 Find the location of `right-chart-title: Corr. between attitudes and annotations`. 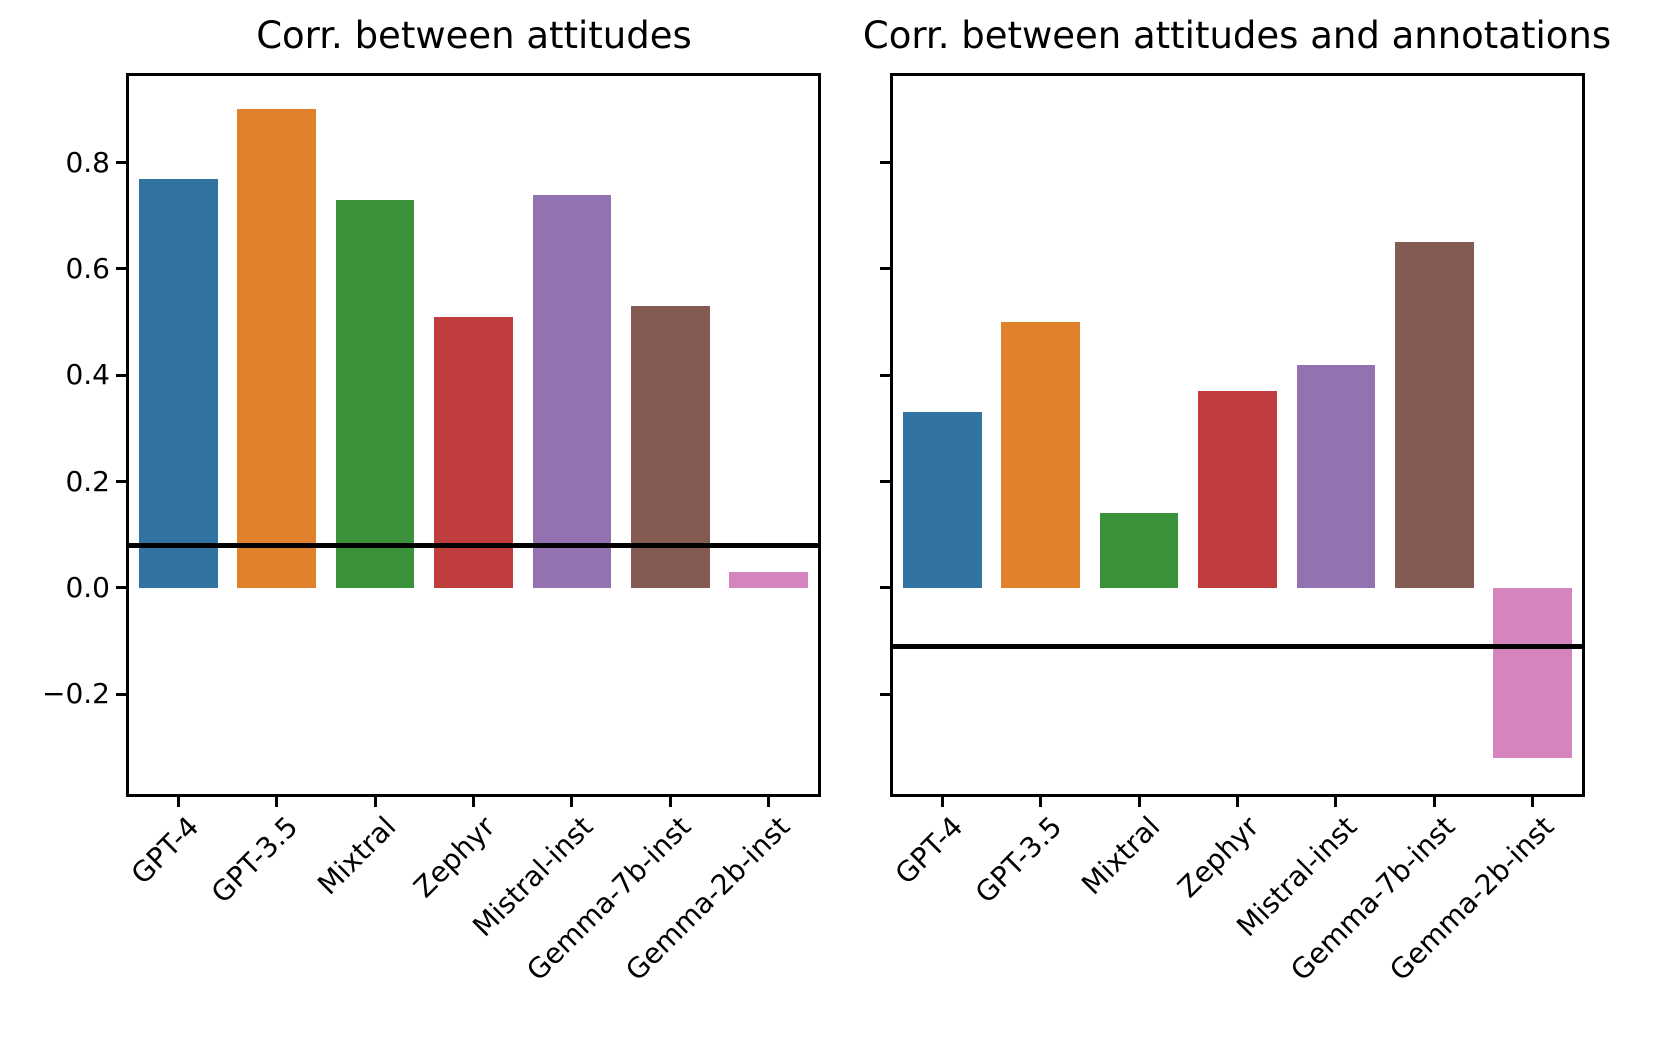

right-chart-title: Corr. between attitudes and annotations is located at coordinates (1237, 35).